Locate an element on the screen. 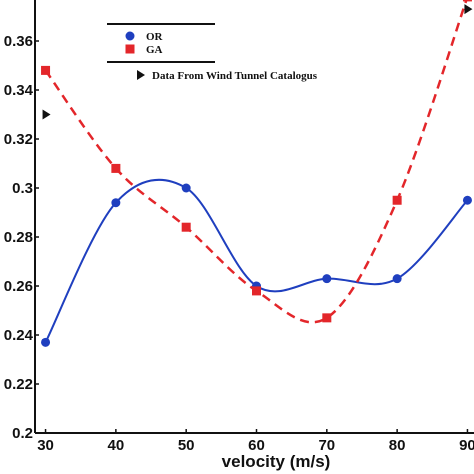 This screenshot has height=474, width=474. y-tick-label: 0.2 is located at coordinates (22, 433).